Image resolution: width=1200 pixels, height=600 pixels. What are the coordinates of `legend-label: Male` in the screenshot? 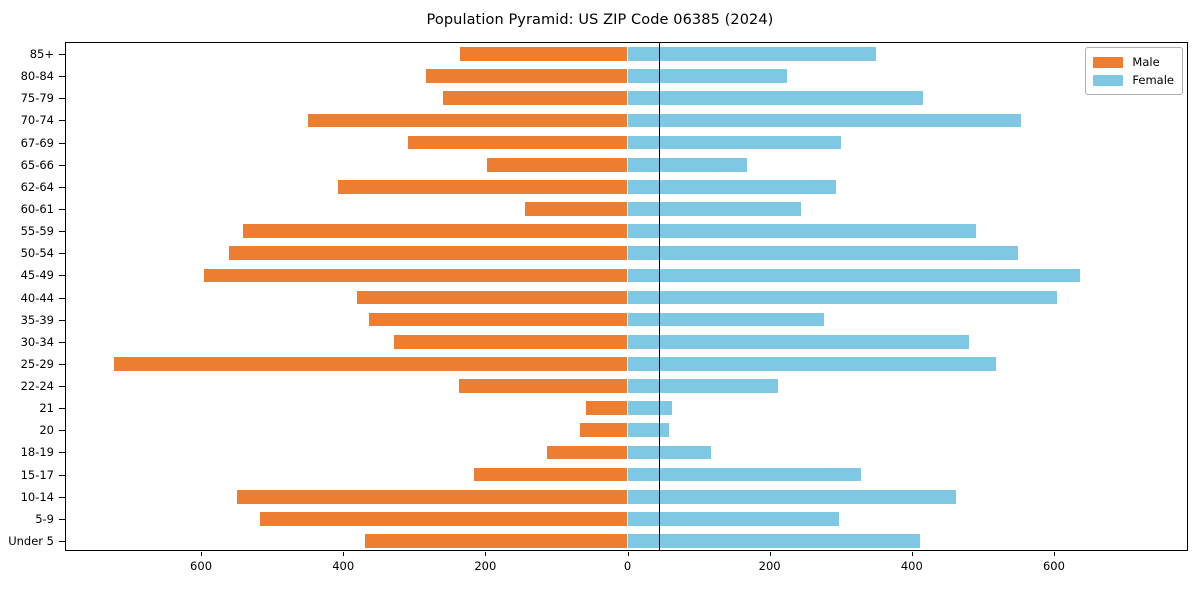 It's located at (1146, 62).